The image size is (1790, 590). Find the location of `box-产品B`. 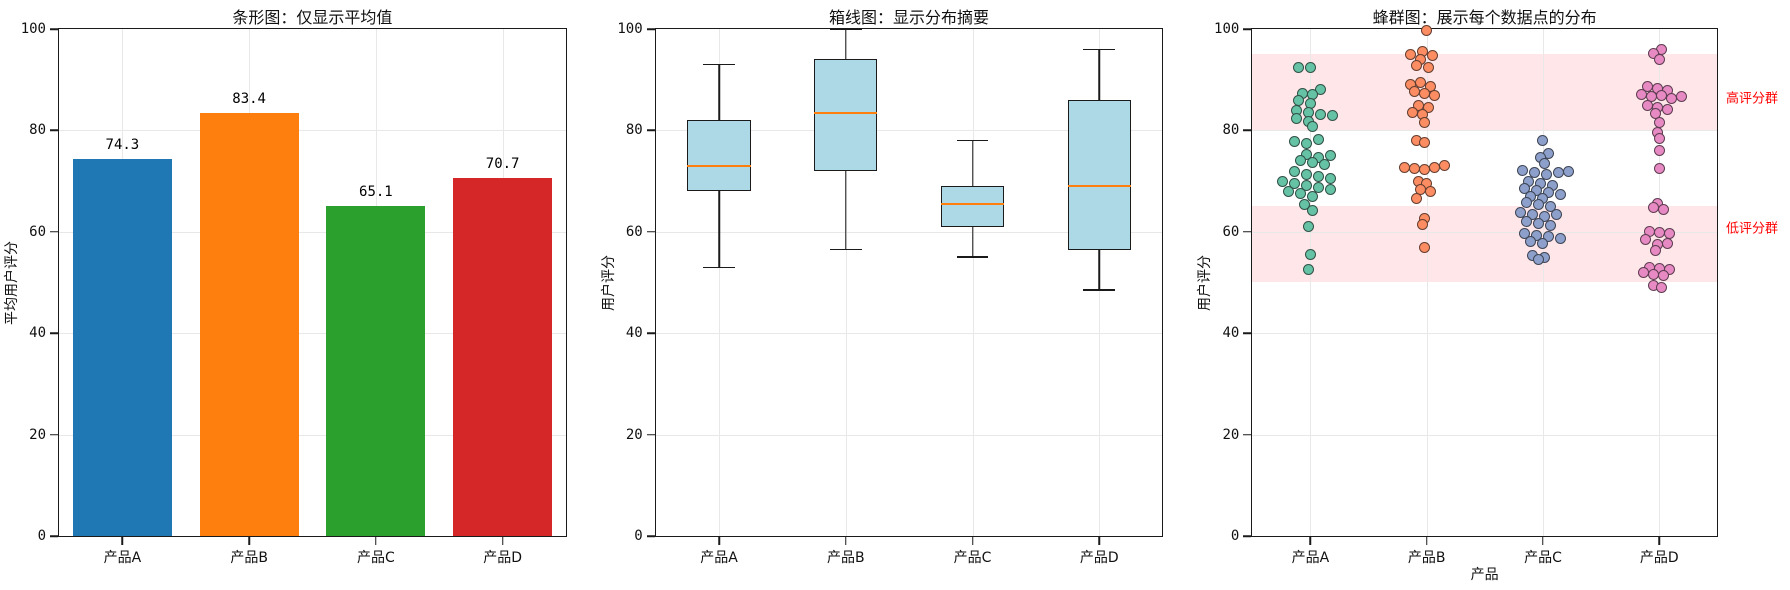

box-产品B is located at coordinates (846, 115).